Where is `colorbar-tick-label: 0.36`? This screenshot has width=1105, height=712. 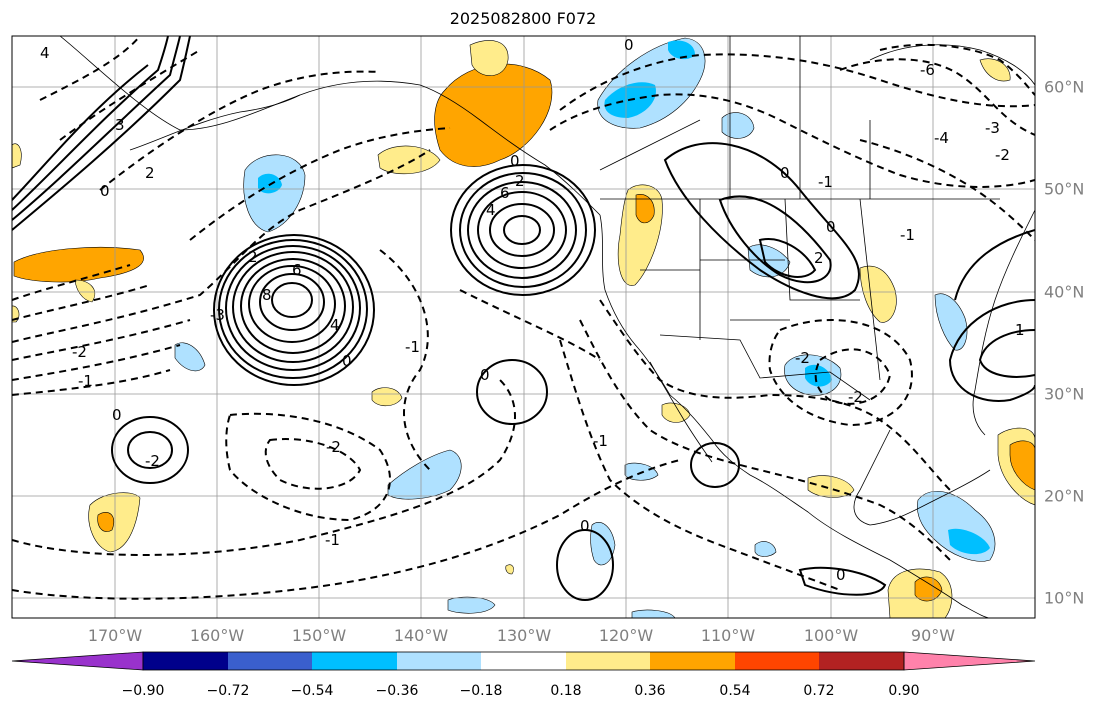 colorbar-tick-label: 0.36 is located at coordinates (650, 691).